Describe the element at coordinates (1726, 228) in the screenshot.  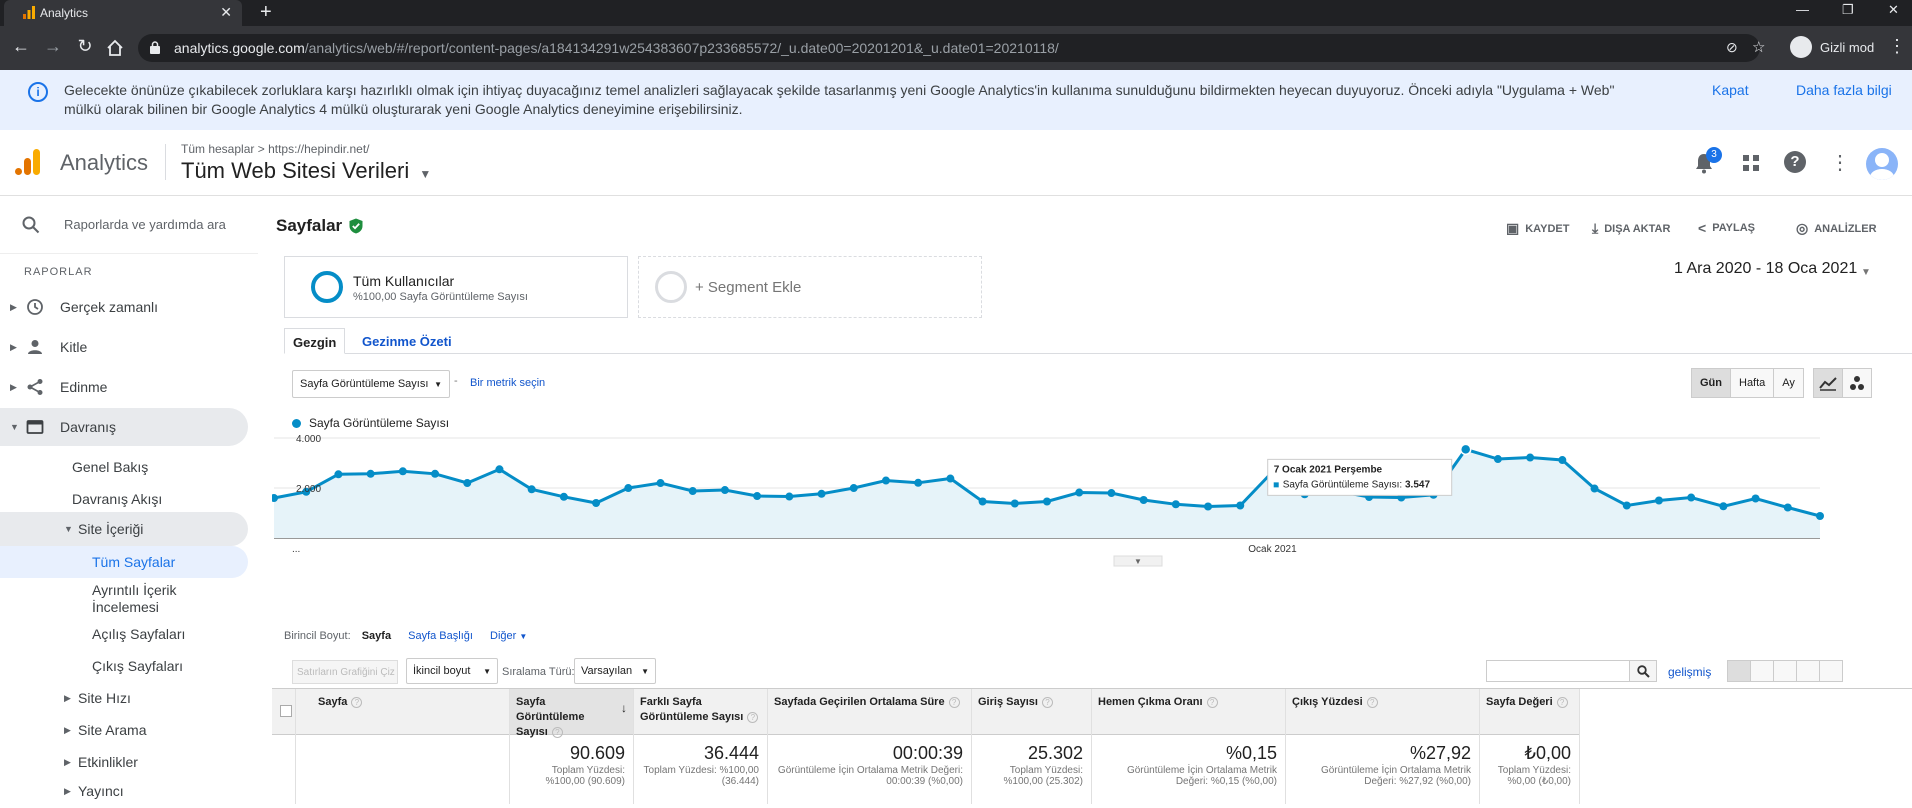
I see `share-button: < PAYLAŞ` at that location.